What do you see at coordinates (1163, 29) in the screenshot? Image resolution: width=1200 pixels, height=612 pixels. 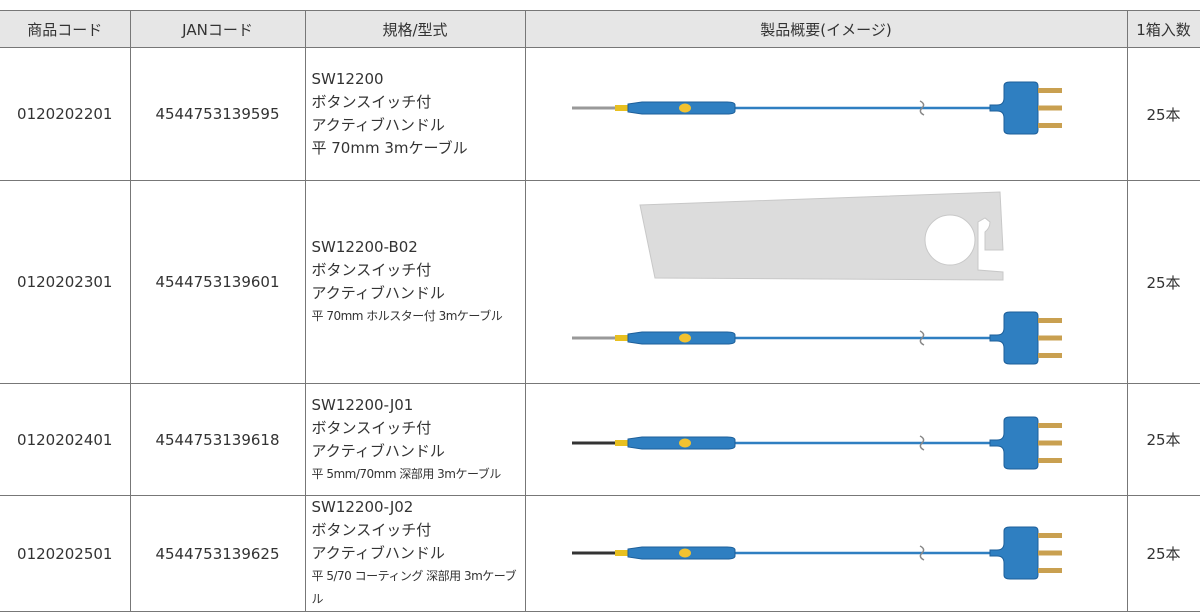 I see `header-cell: 1箱入数` at bounding box center [1163, 29].